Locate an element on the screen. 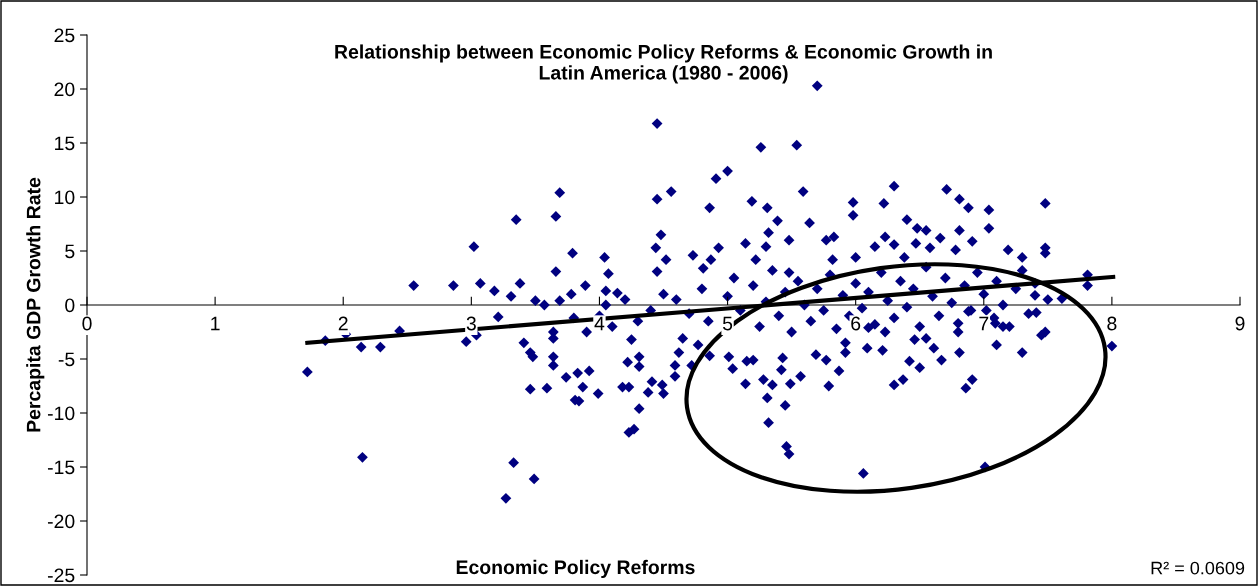 This screenshot has width=1258, height=586. x-tick-label: 5 is located at coordinates (727, 323).